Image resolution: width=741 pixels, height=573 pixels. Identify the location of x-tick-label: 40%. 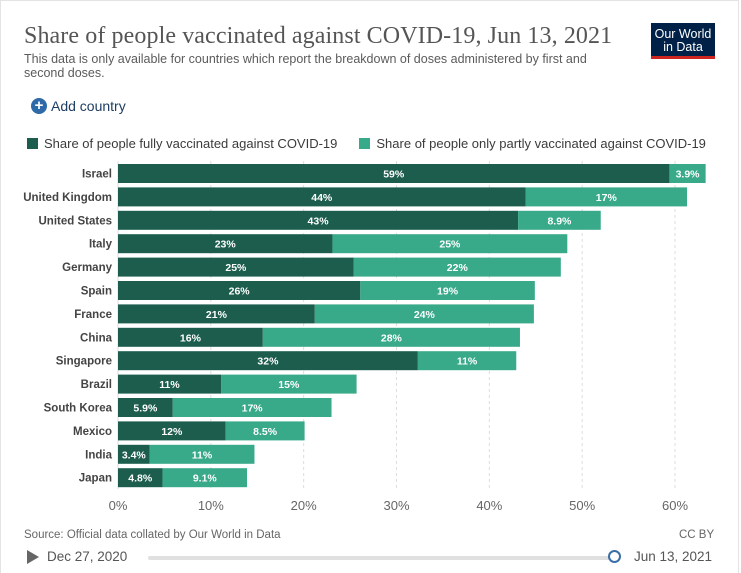
(489, 505).